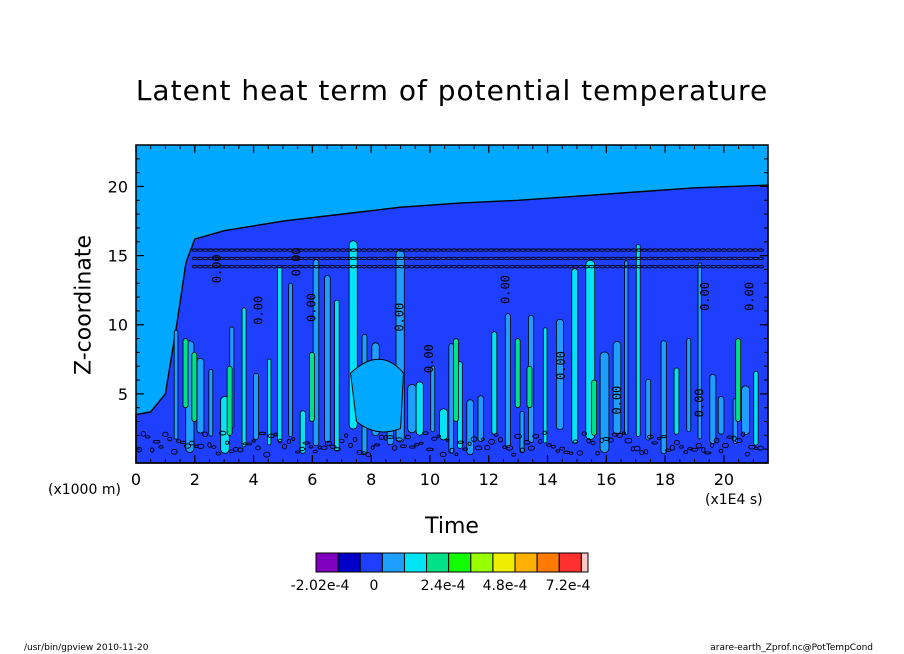  What do you see at coordinates (123, 394) in the screenshot?
I see `y-tick-label: 5` at bounding box center [123, 394].